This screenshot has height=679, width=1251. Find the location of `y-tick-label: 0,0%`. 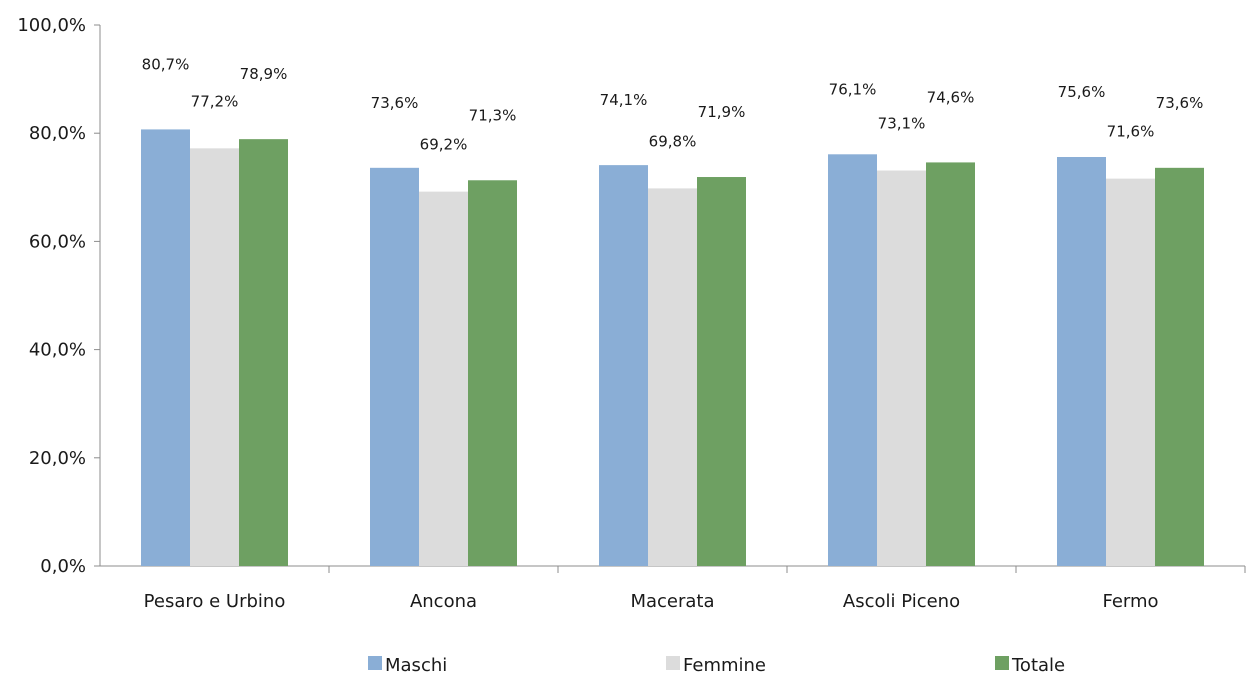

y-tick-label: 0,0% is located at coordinates (63, 566).